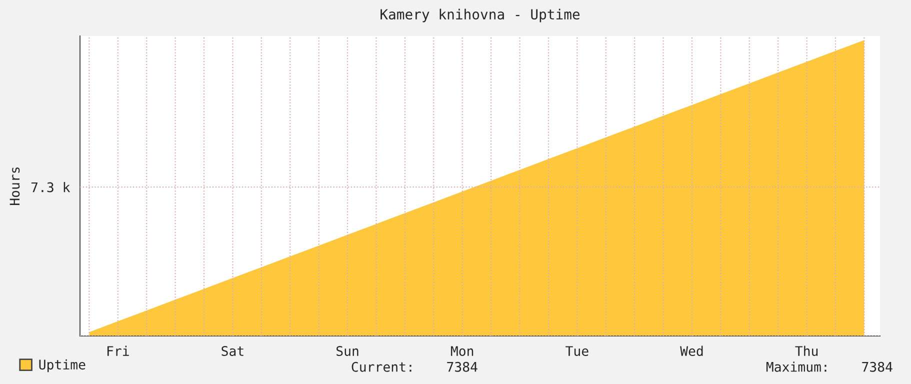  Describe the element at coordinates (829, 367) in the screenshot. I see `text: Maximum: 7384` at that location.